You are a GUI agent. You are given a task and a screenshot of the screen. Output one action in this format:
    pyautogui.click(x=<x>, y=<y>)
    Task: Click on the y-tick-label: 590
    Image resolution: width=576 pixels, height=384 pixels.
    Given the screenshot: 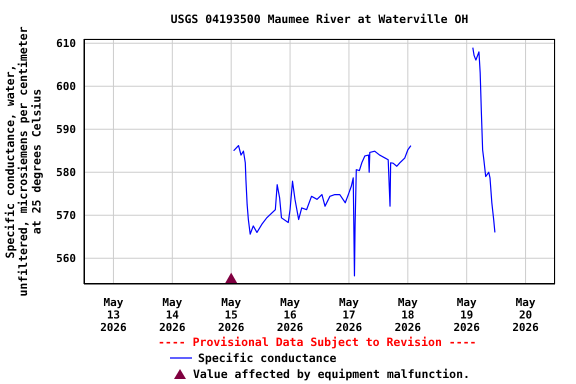 What is the action you would take?
    pyautogui.click(x=66, y=129)
    